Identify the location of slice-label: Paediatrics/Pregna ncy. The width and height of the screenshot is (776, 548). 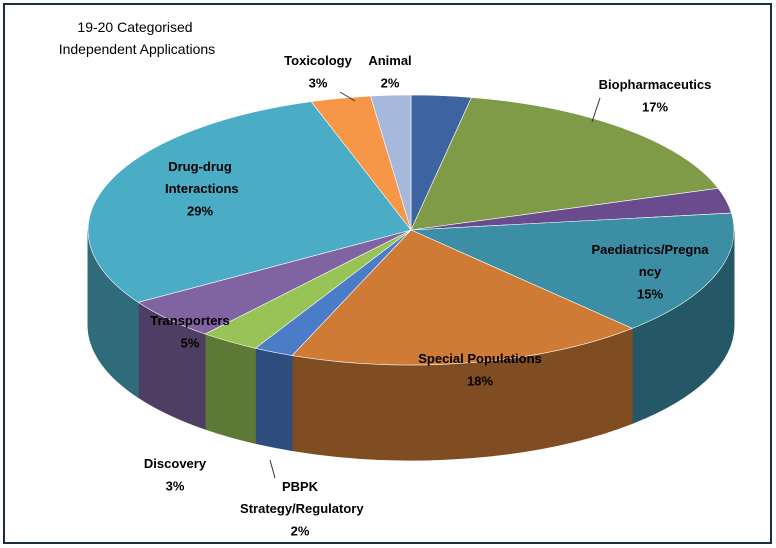
(650, 260).